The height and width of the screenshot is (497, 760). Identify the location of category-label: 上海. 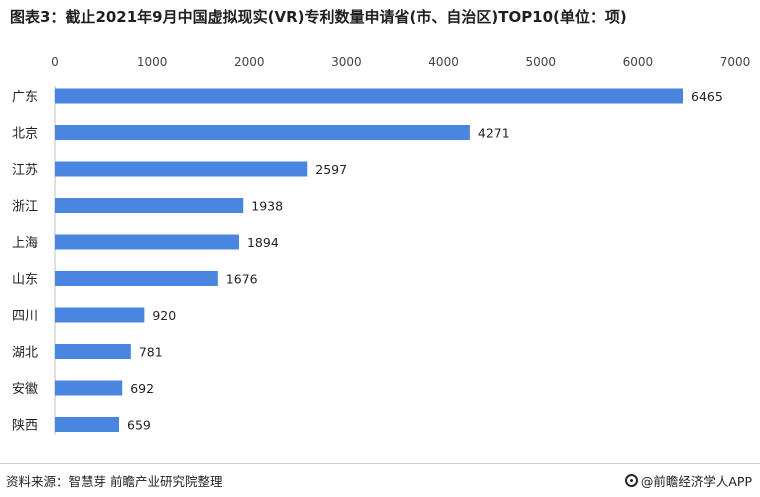
(25, 243).